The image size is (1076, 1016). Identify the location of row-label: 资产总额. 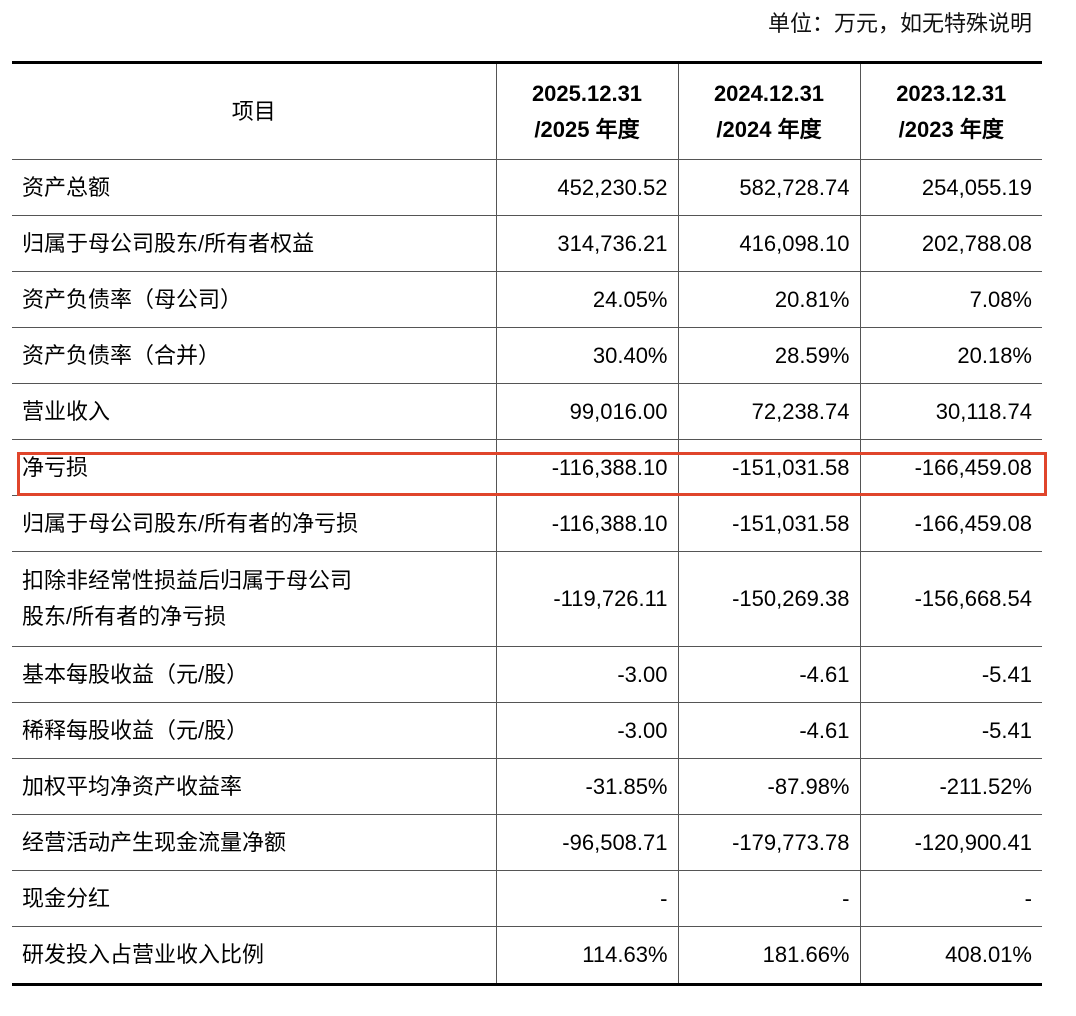
(254, 187).